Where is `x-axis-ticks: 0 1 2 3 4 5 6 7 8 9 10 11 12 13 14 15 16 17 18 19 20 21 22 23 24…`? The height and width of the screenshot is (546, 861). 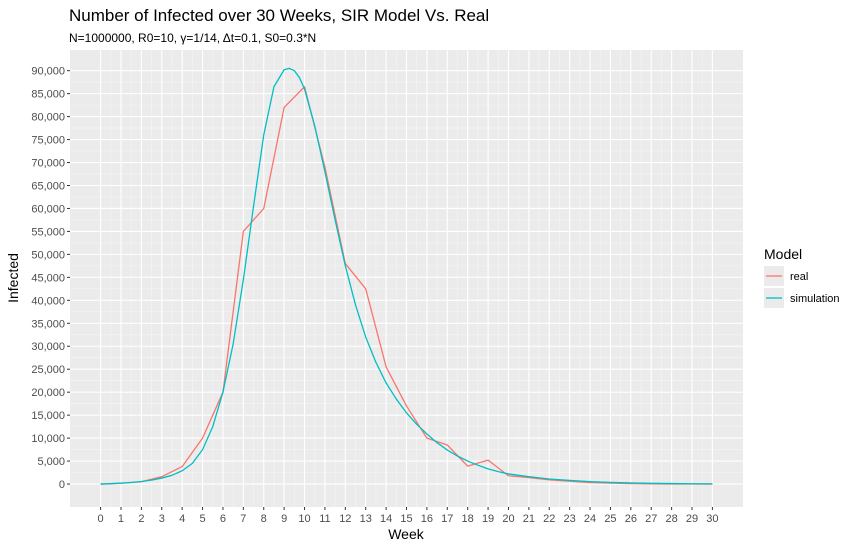
x-axis-ticks: 0 1 2 3 4 5 6 7 8 9 10 11 12 13 14 15 16 17 18 19 20 21 22 23 24… is located at coordinates (408, 516).